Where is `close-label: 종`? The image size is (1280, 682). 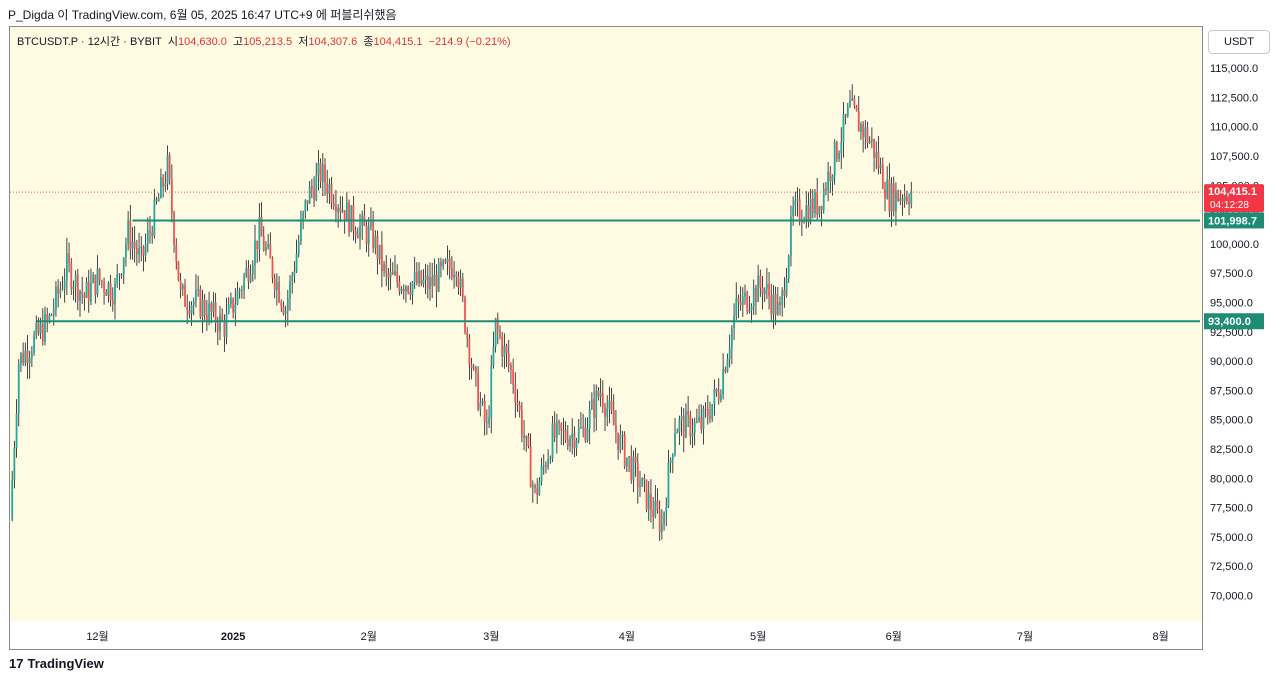
close-label: 종 is located at coordinates (368, 42).